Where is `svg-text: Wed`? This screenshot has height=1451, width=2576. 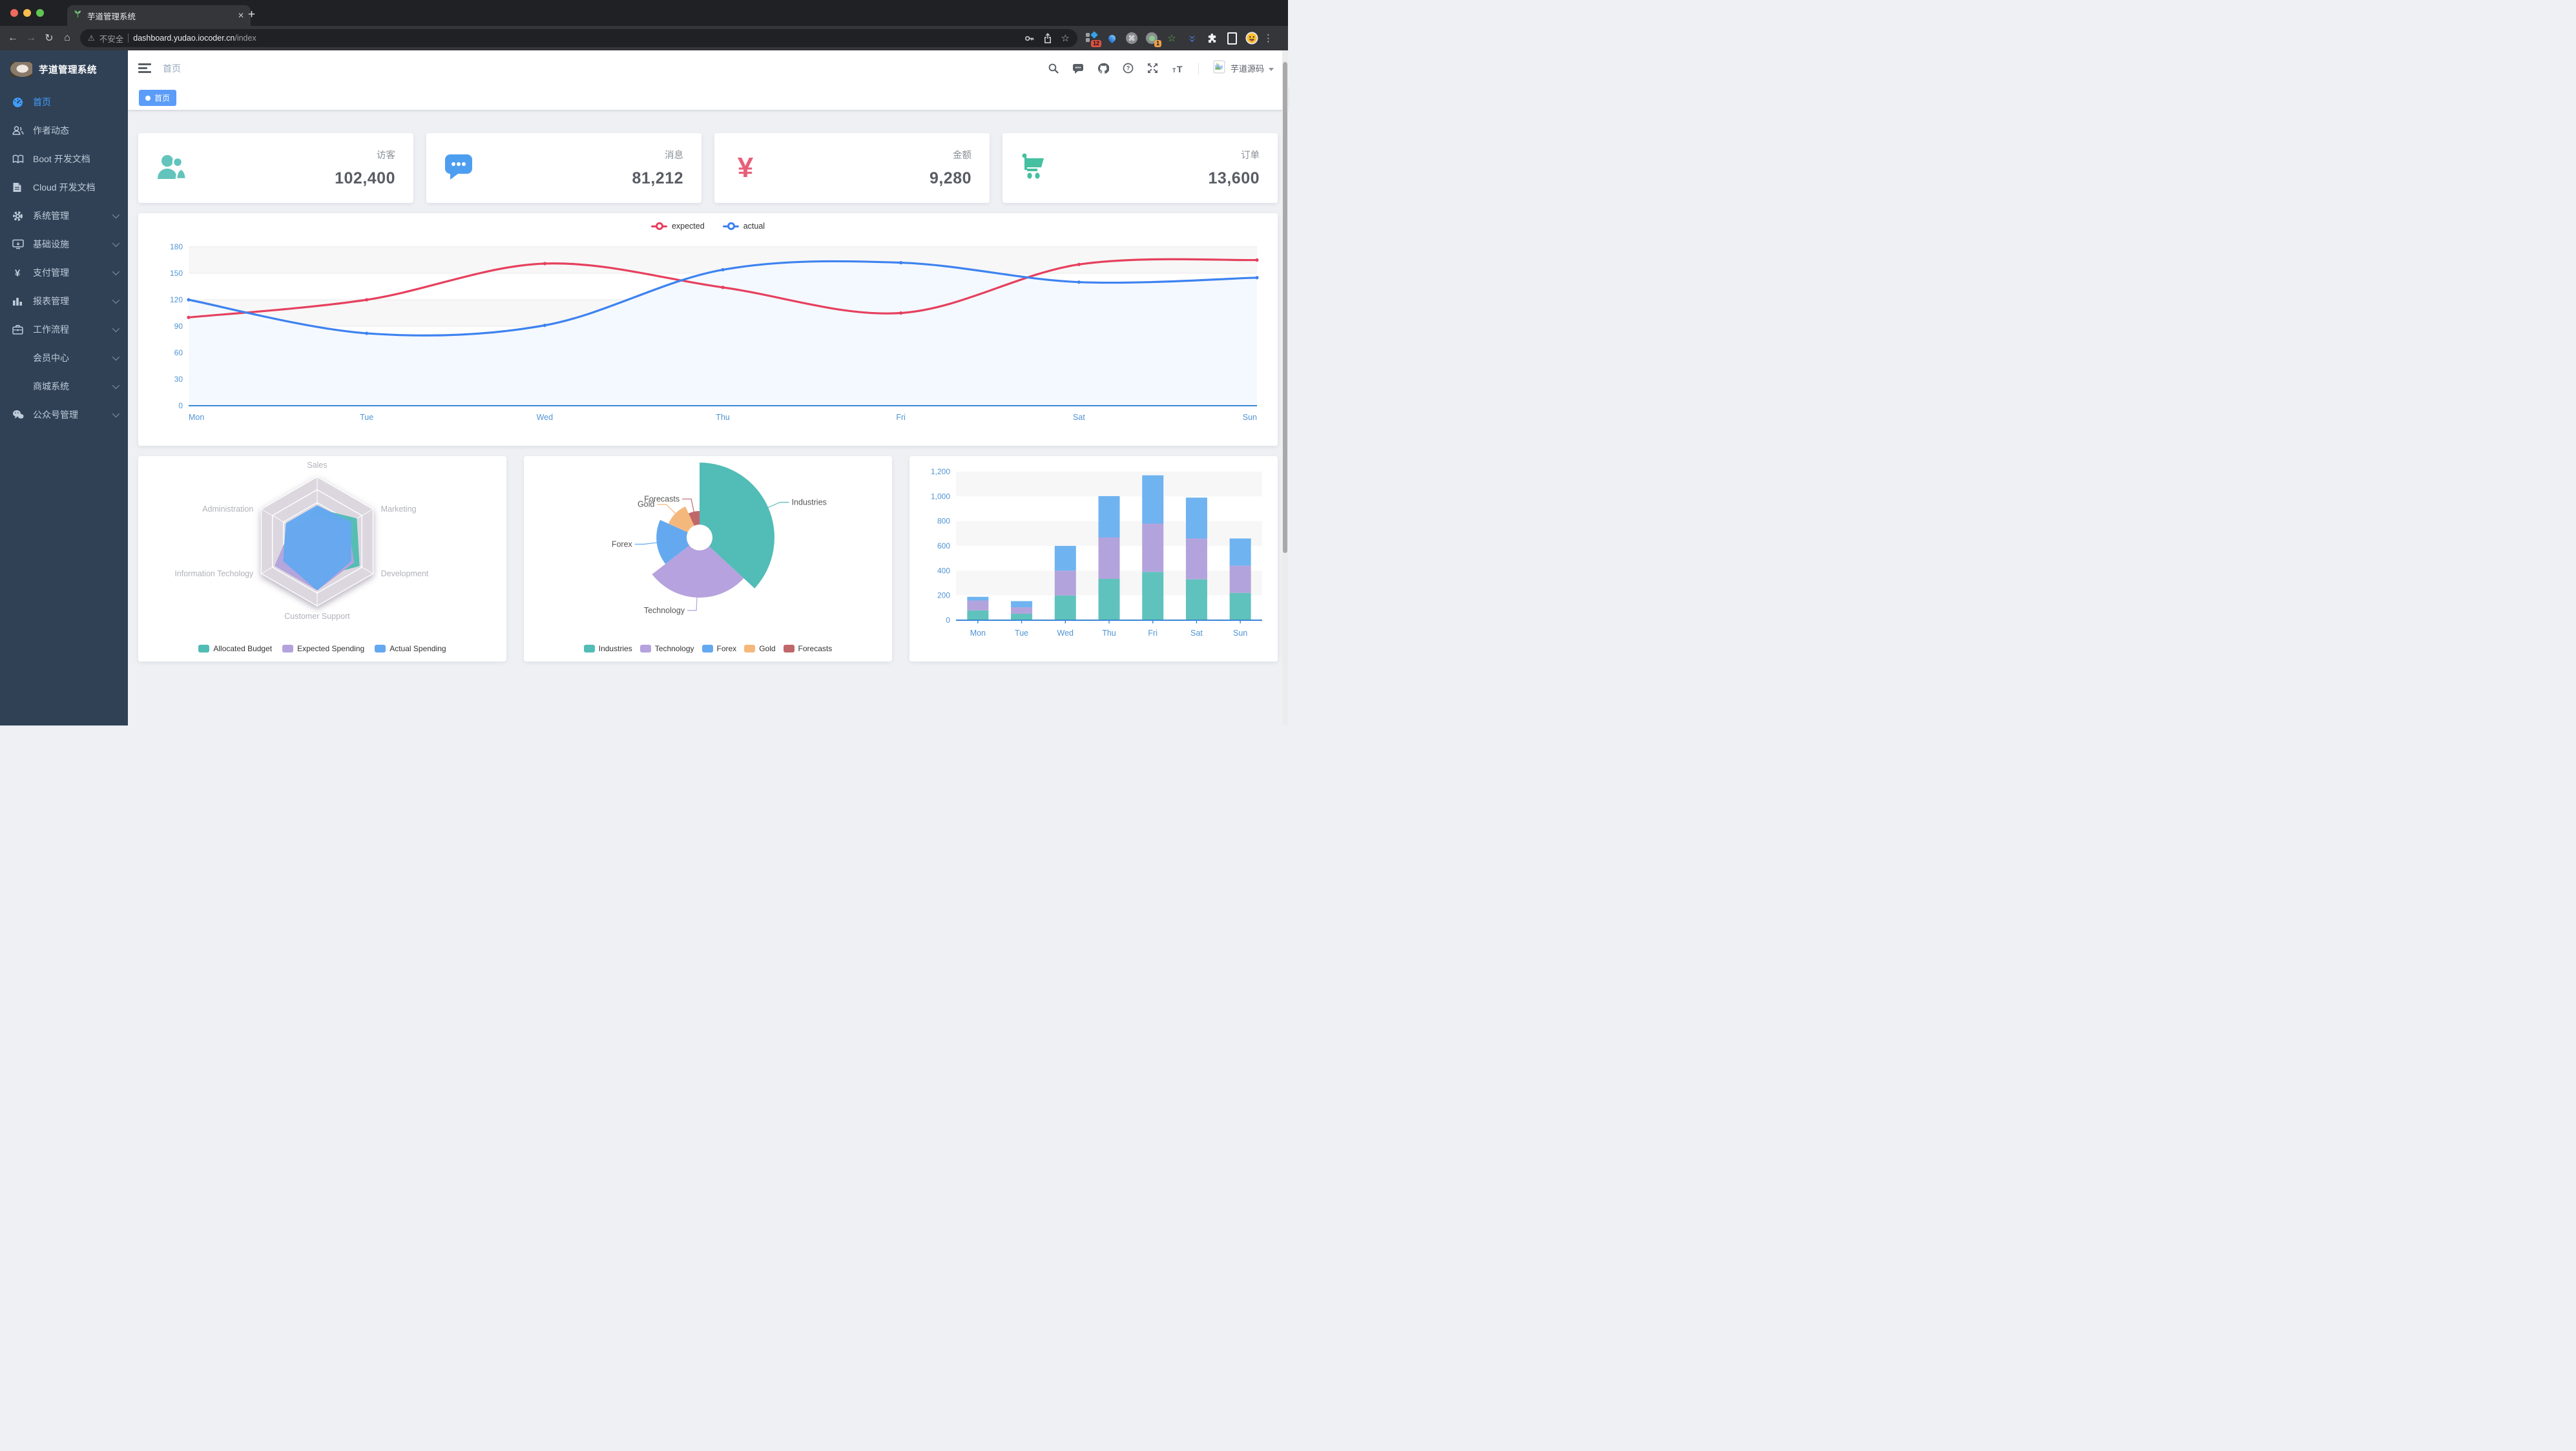
svg-text: Wed is located at coordinates (545, 417).